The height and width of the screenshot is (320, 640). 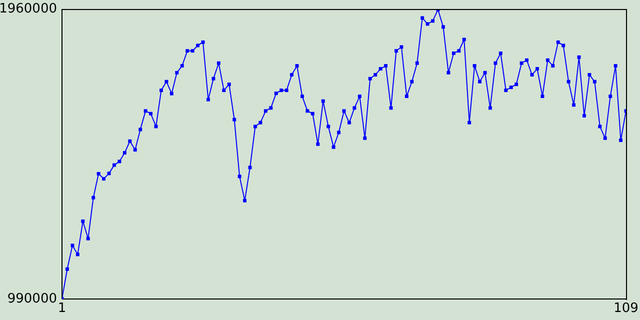 What do you see at coordinates (62, 308) in the screenshot?
I see `x-tick-label: 1` at bounding box center [62, 308].